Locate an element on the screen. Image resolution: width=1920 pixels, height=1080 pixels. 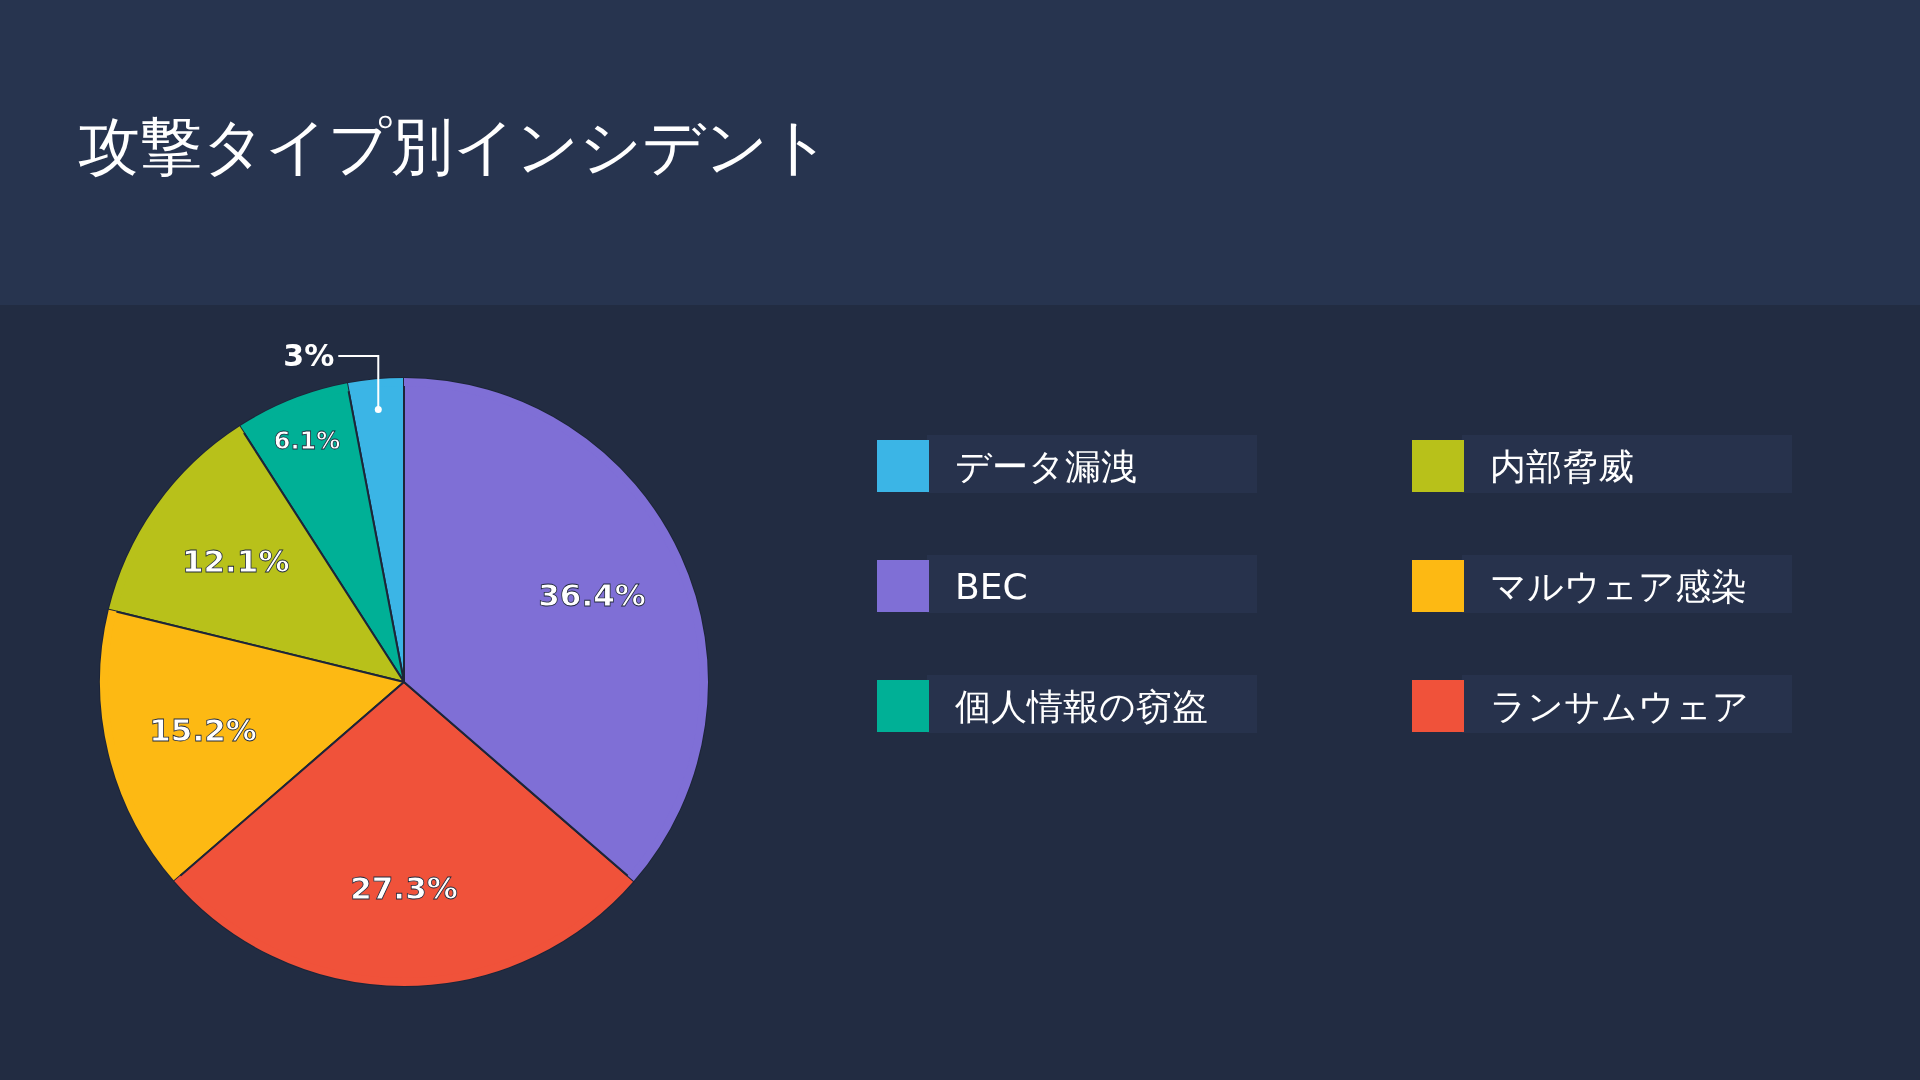
legend-label: BEC is located at coordinates (991, 586).